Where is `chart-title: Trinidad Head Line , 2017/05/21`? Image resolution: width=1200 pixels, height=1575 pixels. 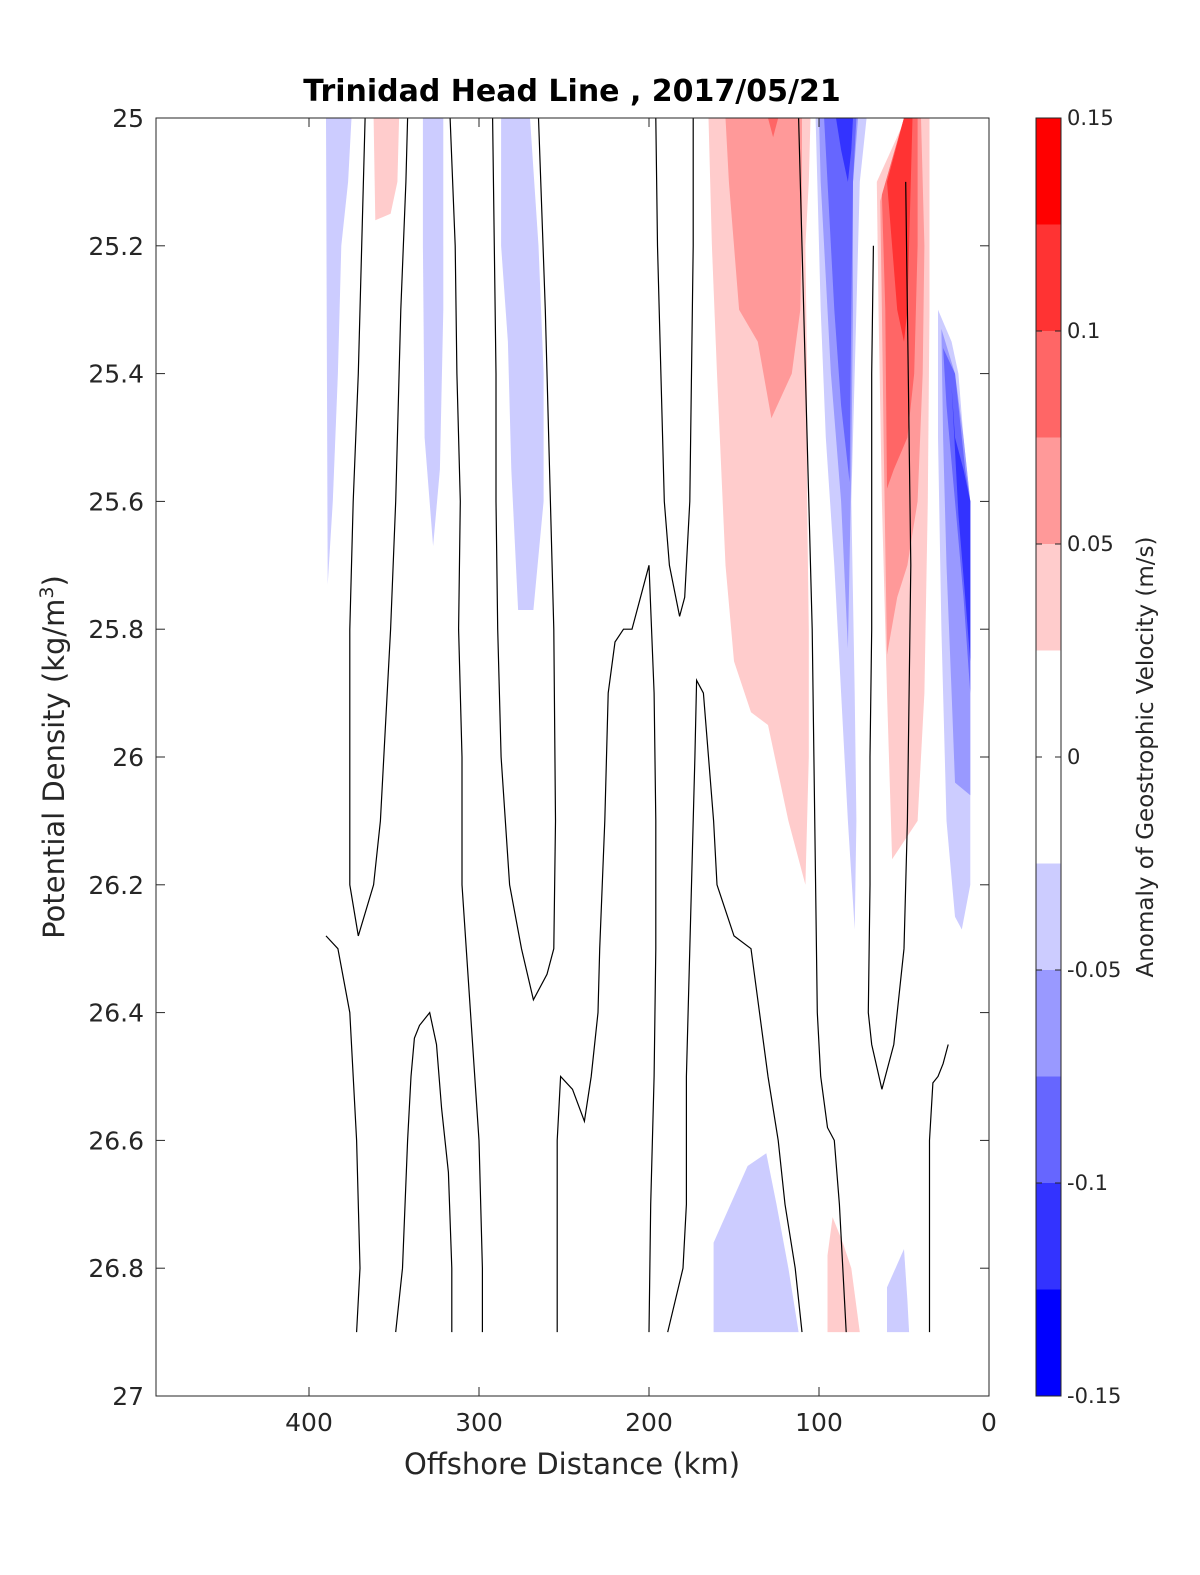 chart-title: Trinidad Head Line , 2017/05/21 is located at coordinates (571, 91).